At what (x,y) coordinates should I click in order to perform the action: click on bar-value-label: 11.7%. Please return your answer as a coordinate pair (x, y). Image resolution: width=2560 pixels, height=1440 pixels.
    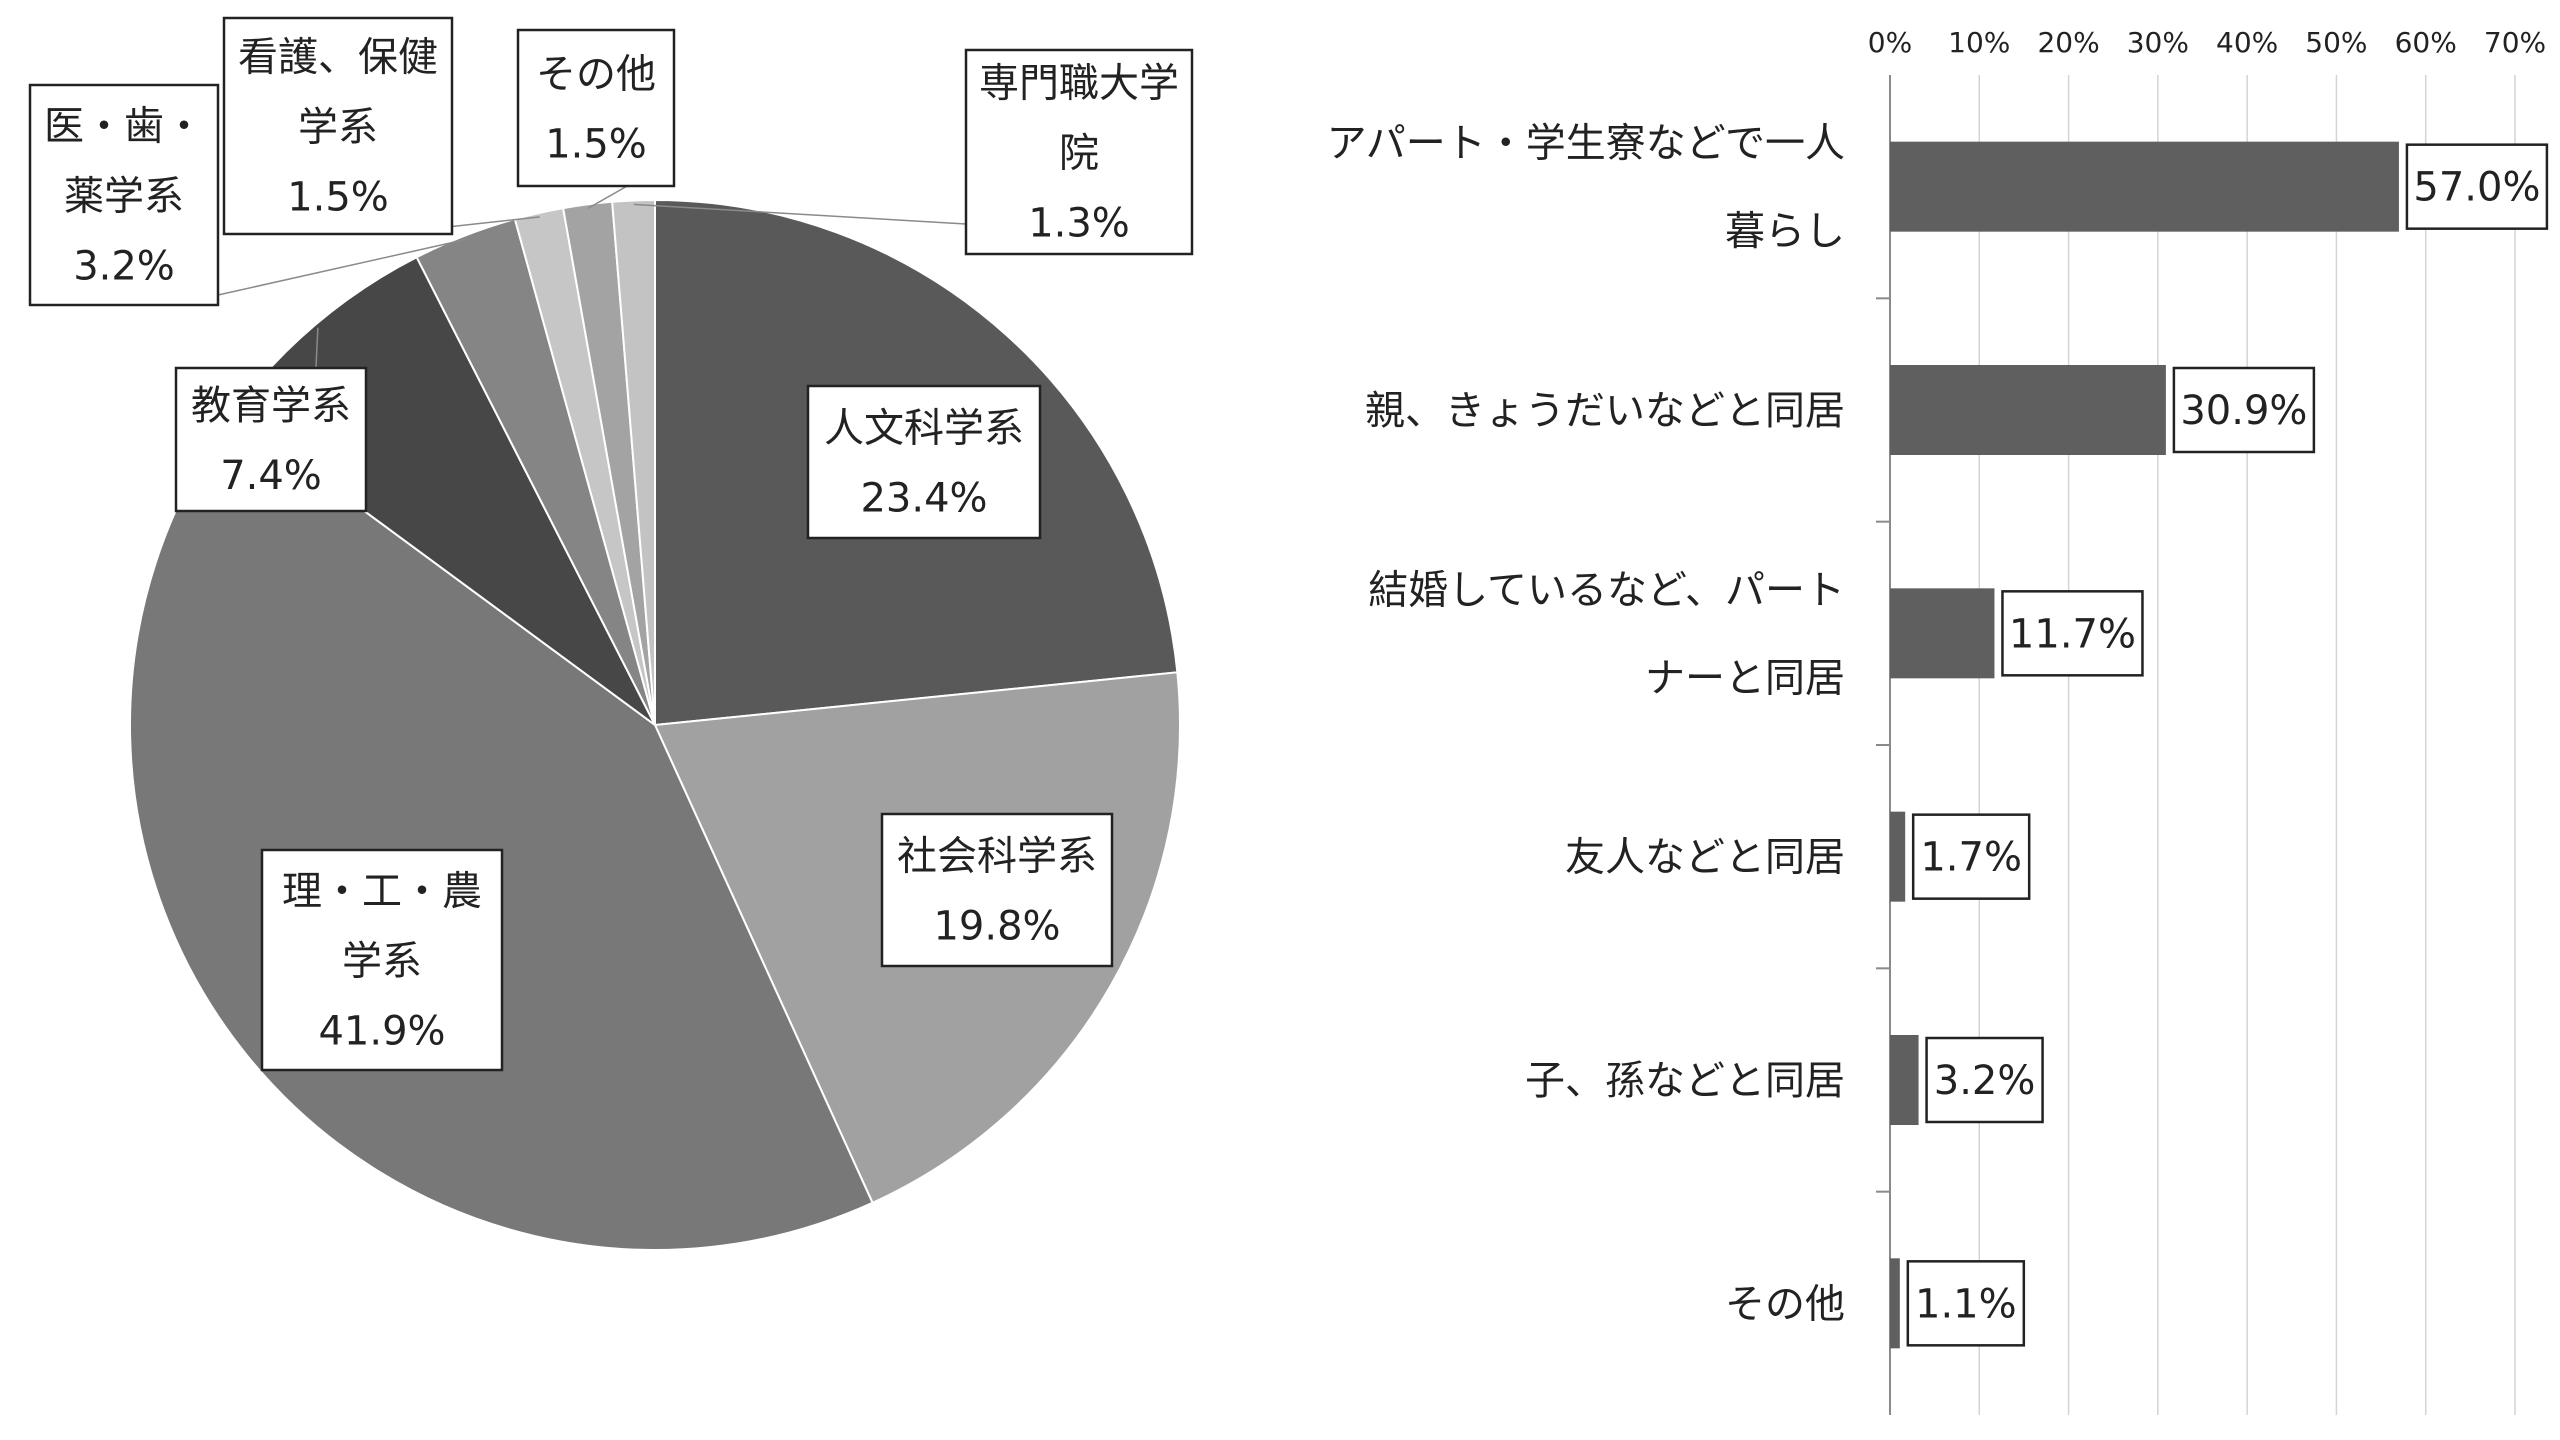
    Looking at the image, I should click on (2072, 634).